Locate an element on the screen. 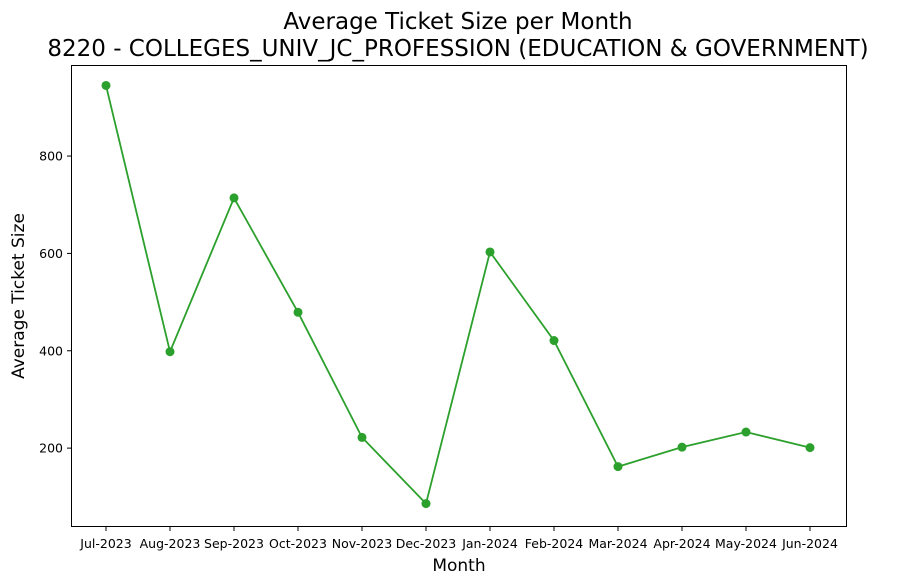 This screenshot has width=915, height=585. y-axis: 200 400 600 800 is located at coordinates (55, 302).